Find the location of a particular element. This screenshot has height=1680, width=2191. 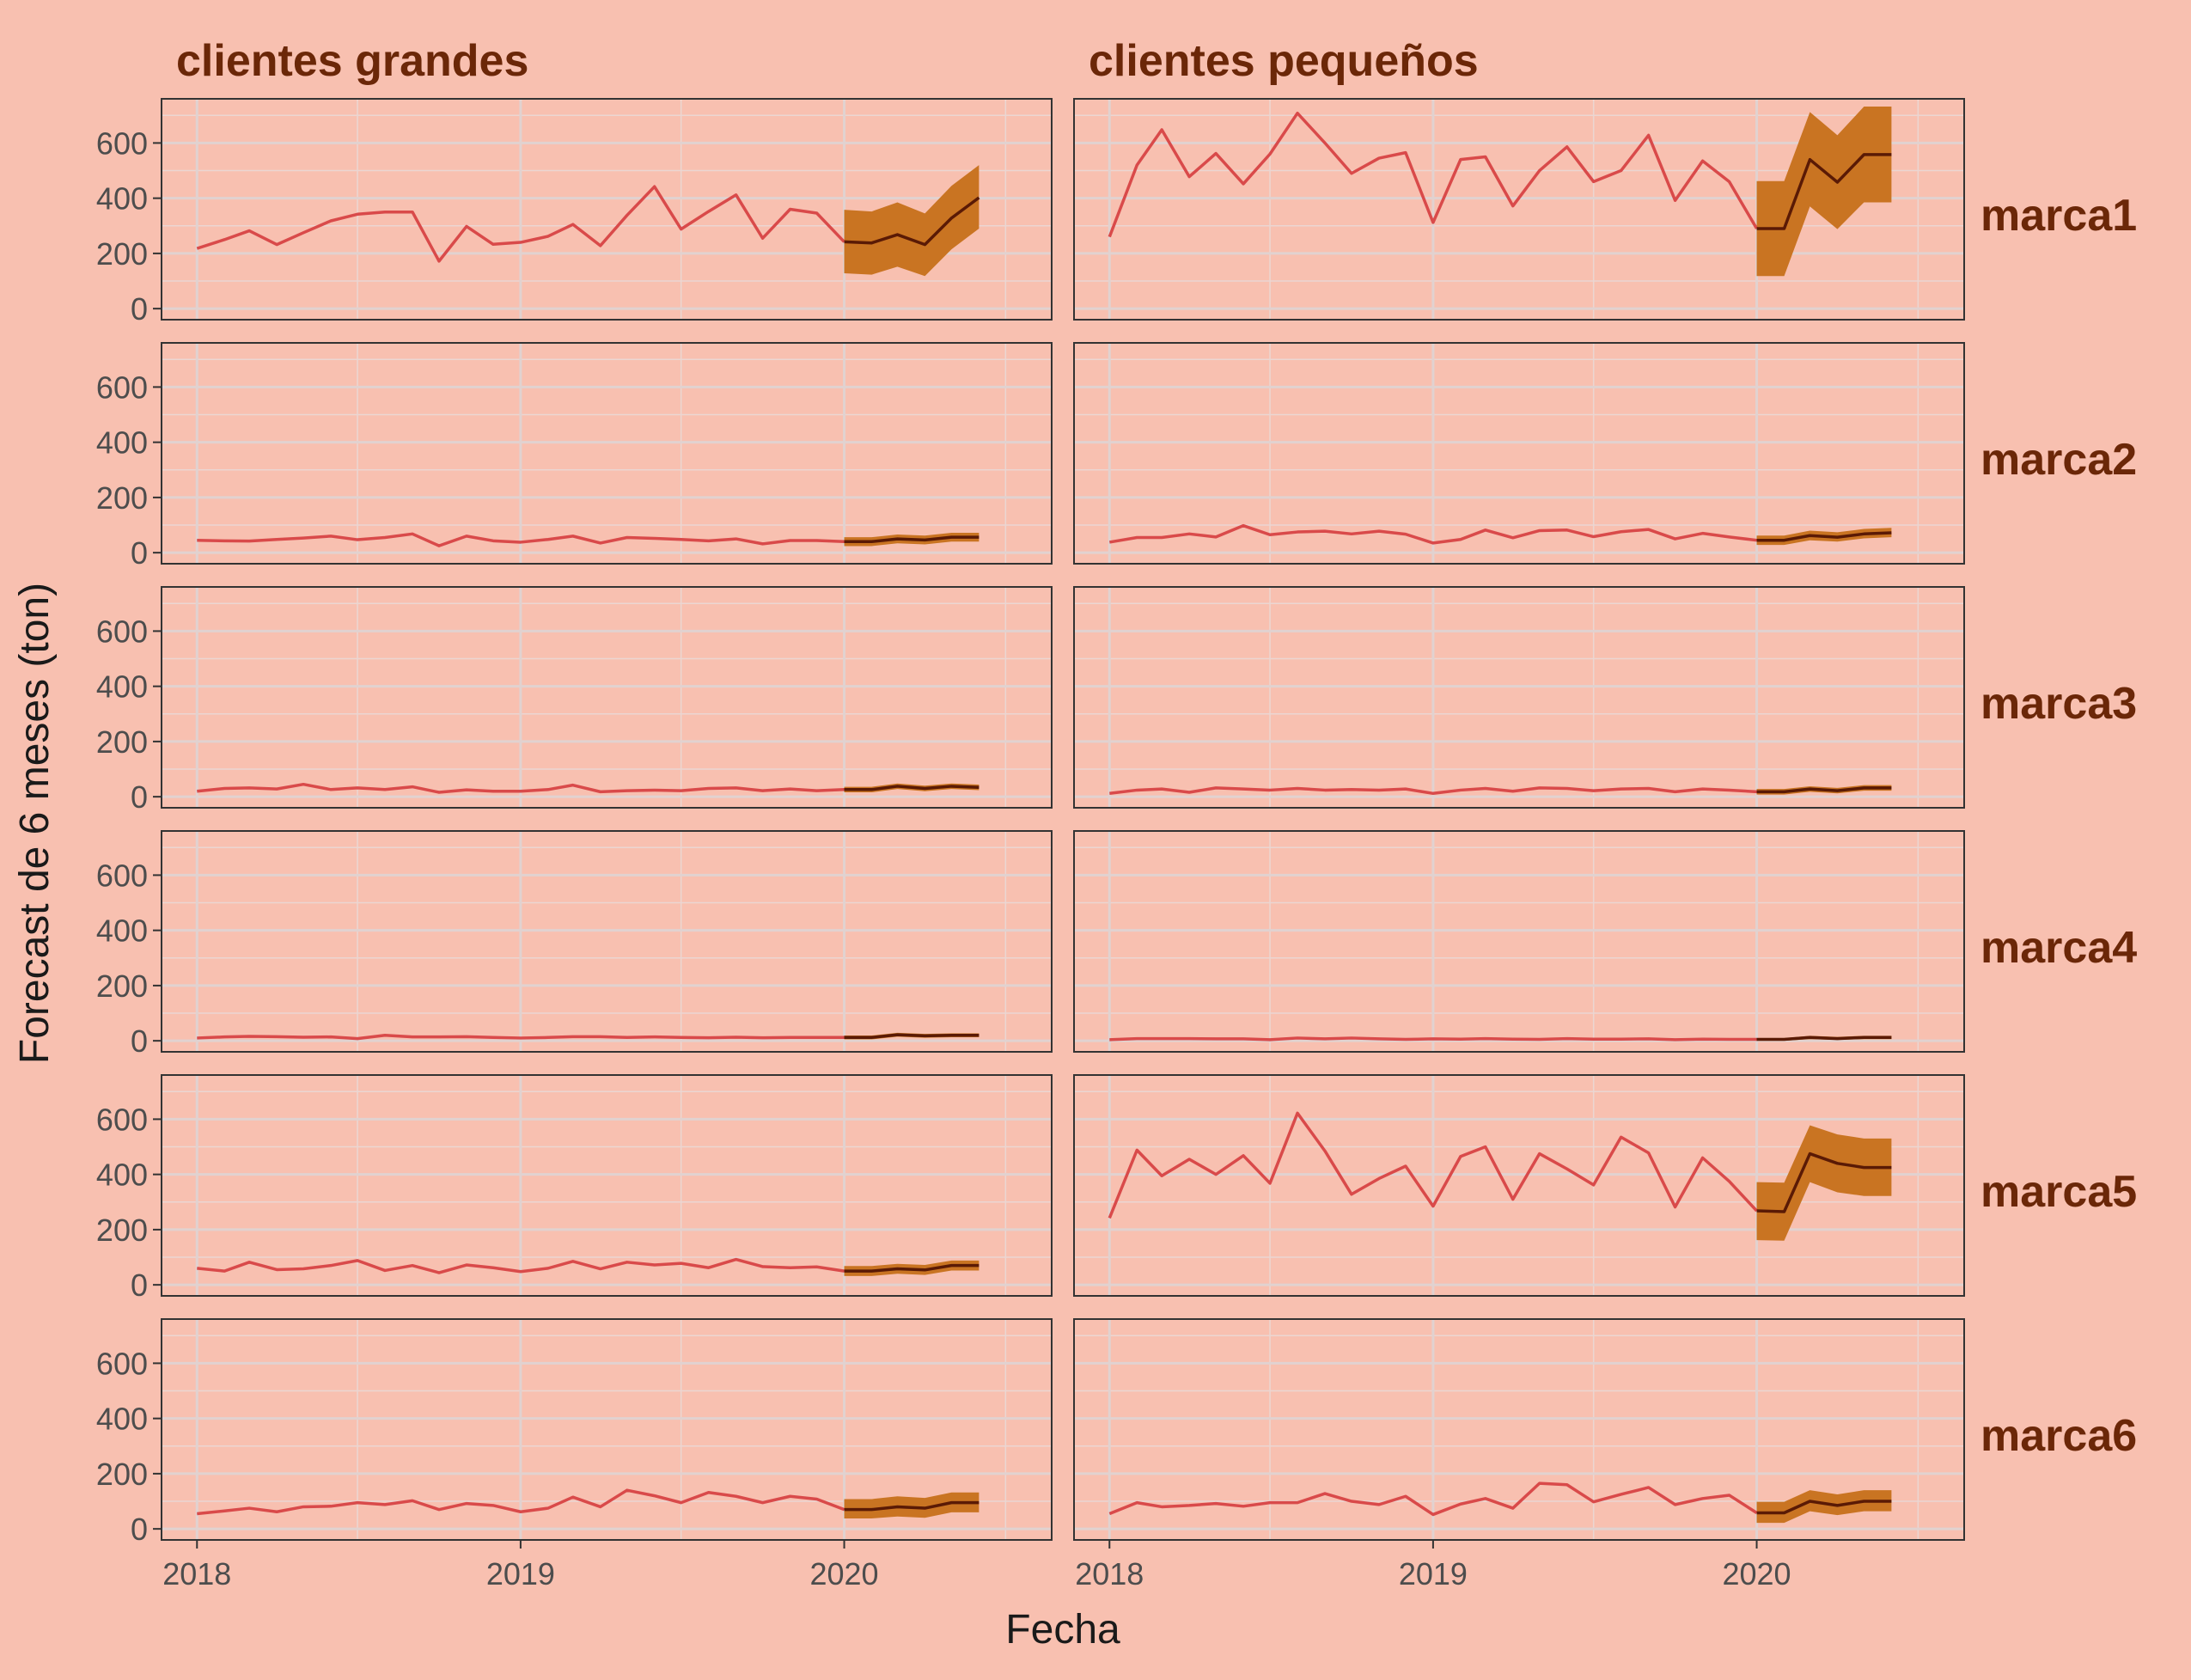

row-title-marca3: marca3 is located at coordinates (2058, 704).